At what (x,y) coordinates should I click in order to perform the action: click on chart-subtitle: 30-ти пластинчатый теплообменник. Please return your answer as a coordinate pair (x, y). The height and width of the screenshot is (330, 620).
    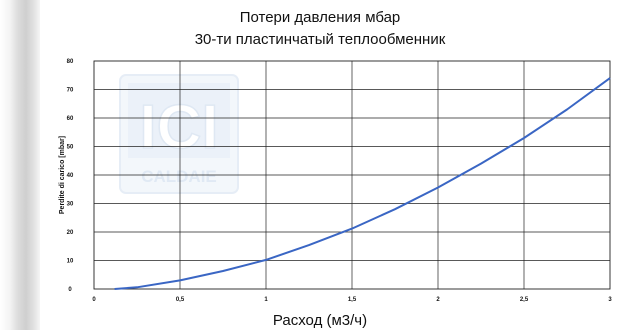
    Looking at the image, I should click on (320, 39).